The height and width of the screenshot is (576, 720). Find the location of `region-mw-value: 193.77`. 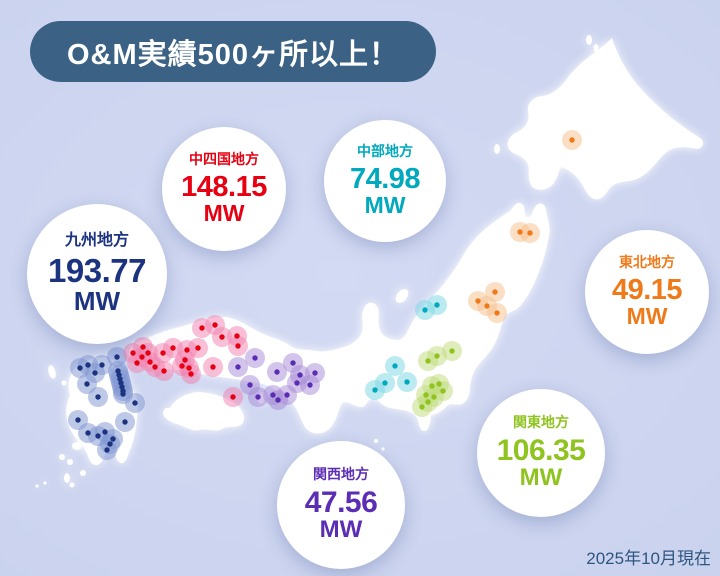

region-mw-value: 193.77 is located at coordinates (97, 271).